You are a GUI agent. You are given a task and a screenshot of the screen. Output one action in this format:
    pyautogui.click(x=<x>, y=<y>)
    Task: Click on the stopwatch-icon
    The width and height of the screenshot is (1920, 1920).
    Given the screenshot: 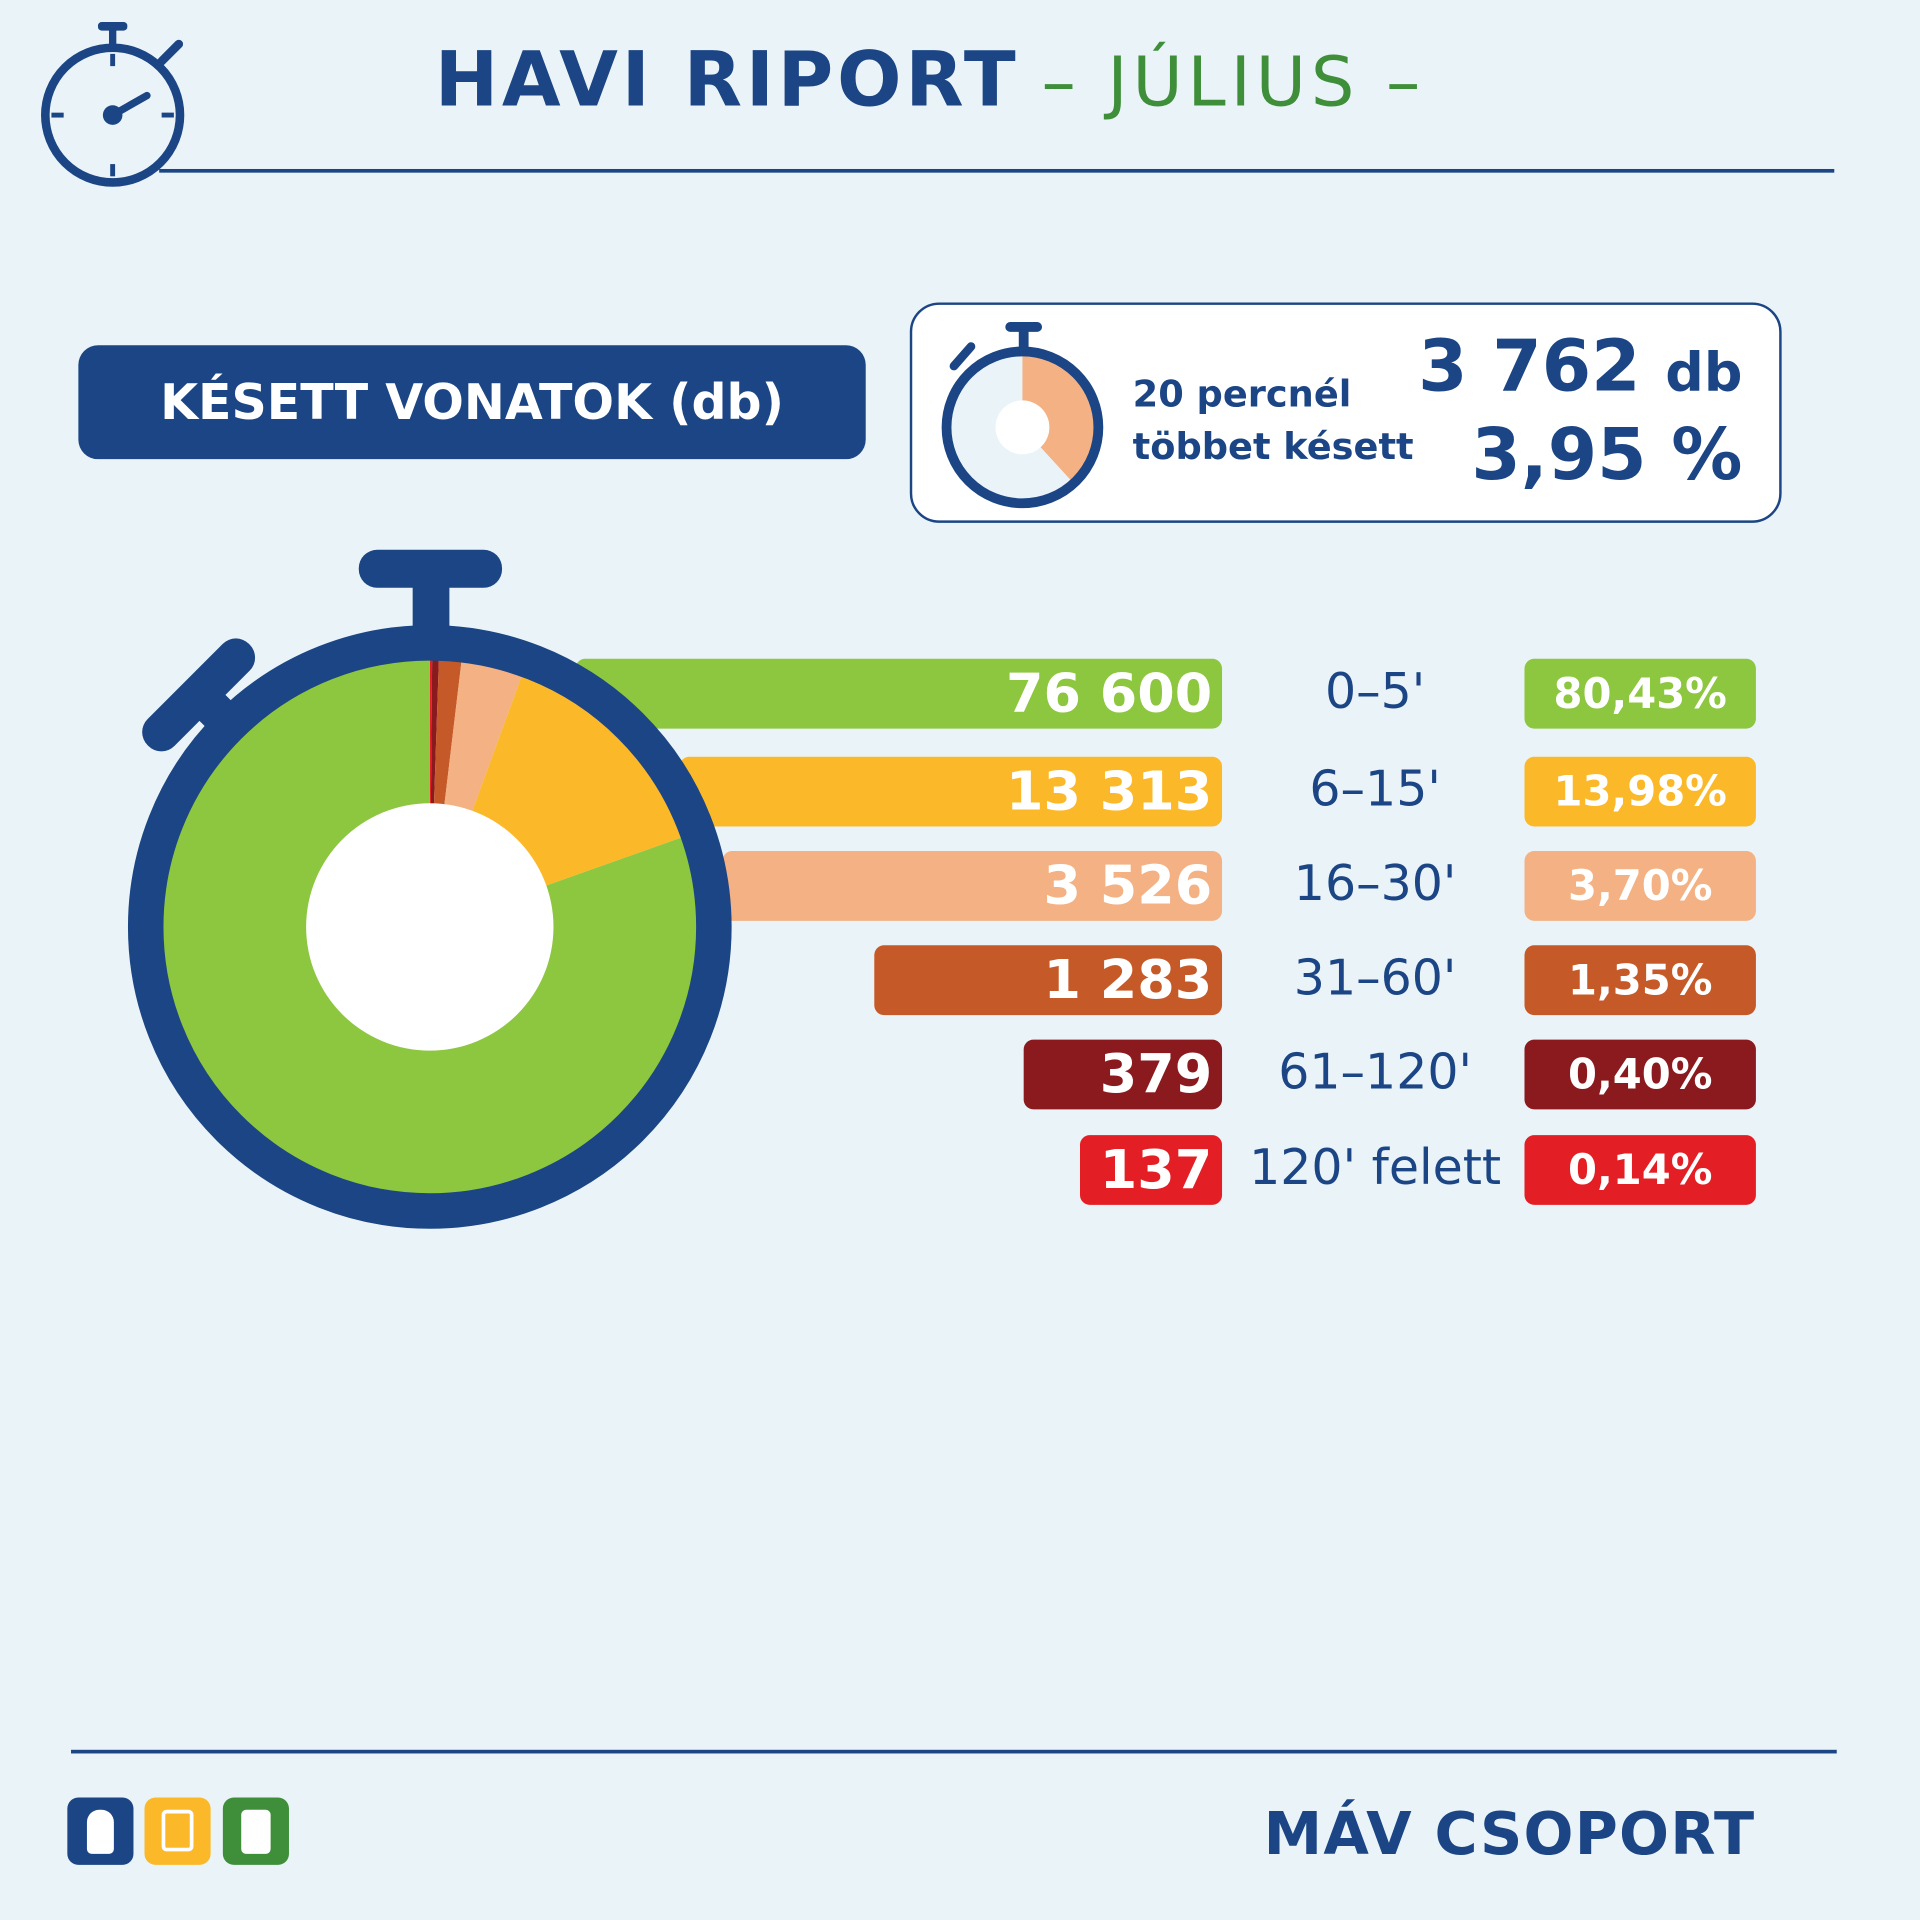 What is the action you would take?
    pyautogui.click(x=113, y=104)
    